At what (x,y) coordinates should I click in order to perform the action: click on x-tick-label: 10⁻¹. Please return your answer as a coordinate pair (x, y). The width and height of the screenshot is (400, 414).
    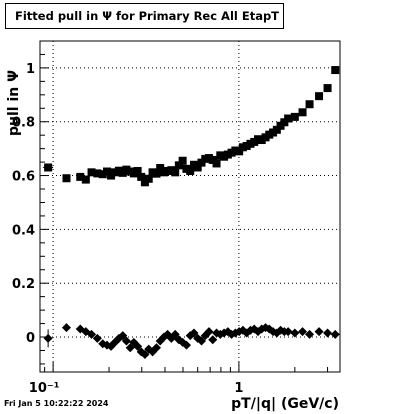
    Looking at the image, I should click on (44, 388).